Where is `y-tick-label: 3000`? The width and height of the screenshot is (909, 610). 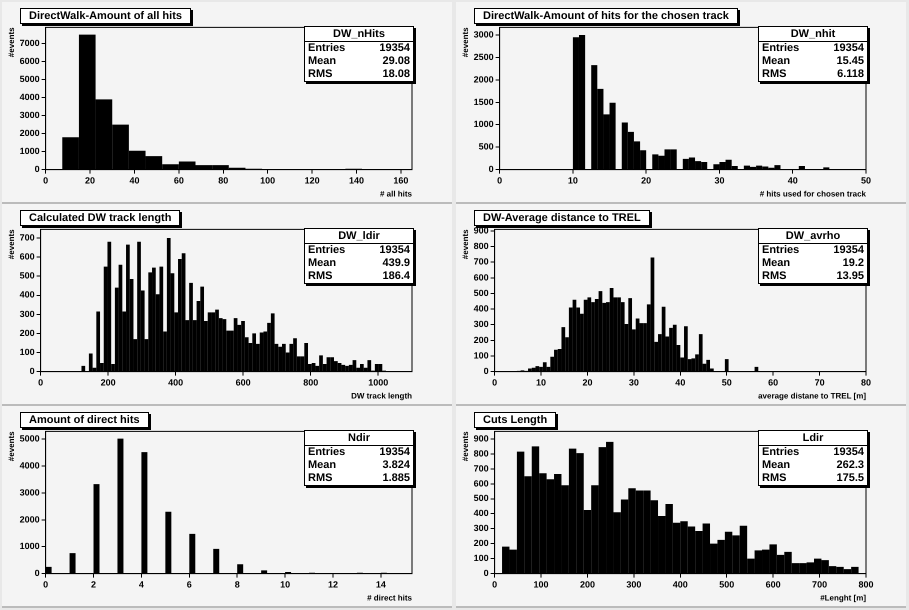 y-tick-label: 3000 is located at coordinates (30, 492).